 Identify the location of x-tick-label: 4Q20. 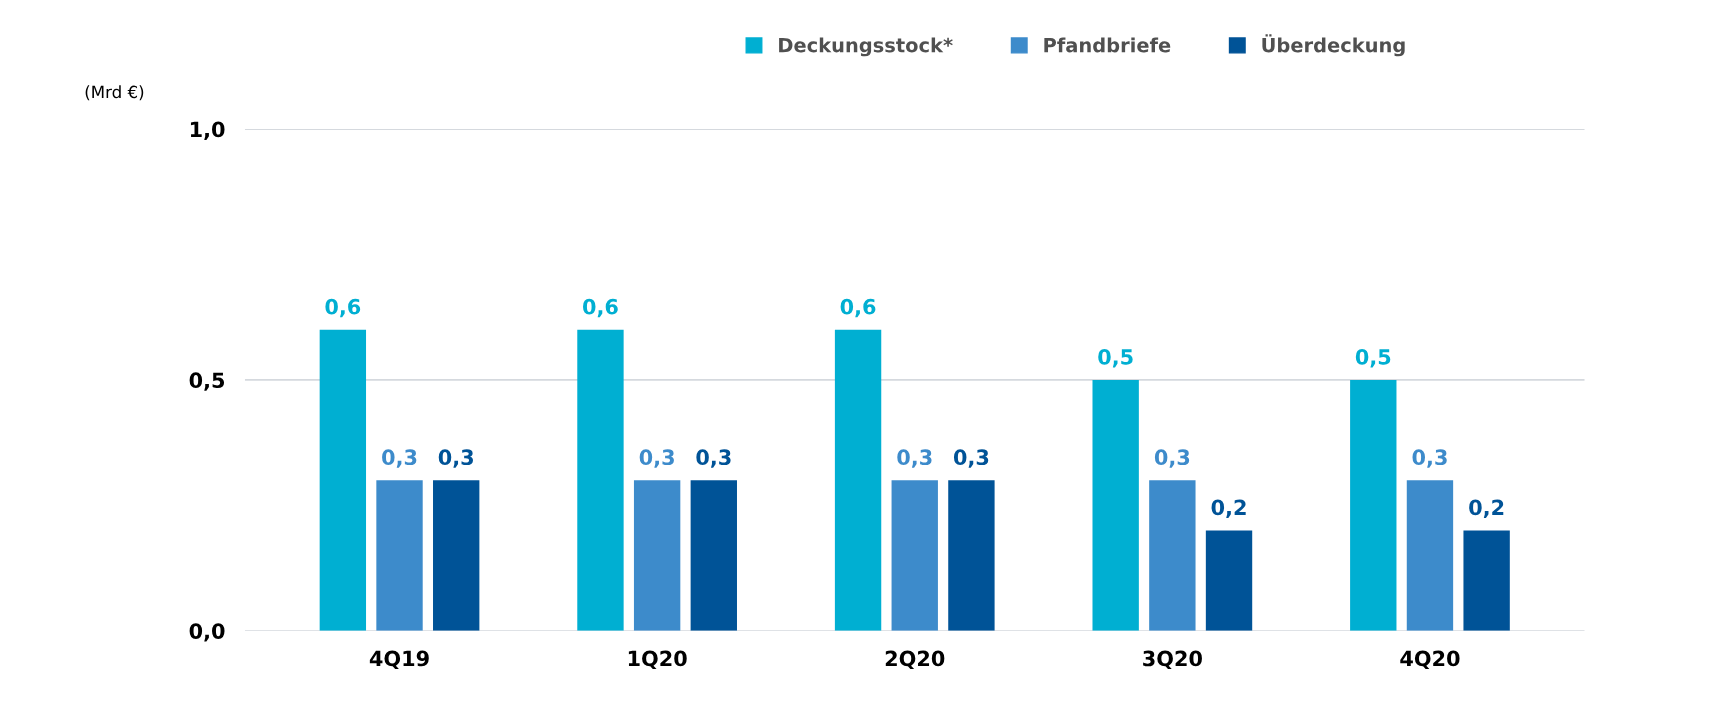
(1430, 660).